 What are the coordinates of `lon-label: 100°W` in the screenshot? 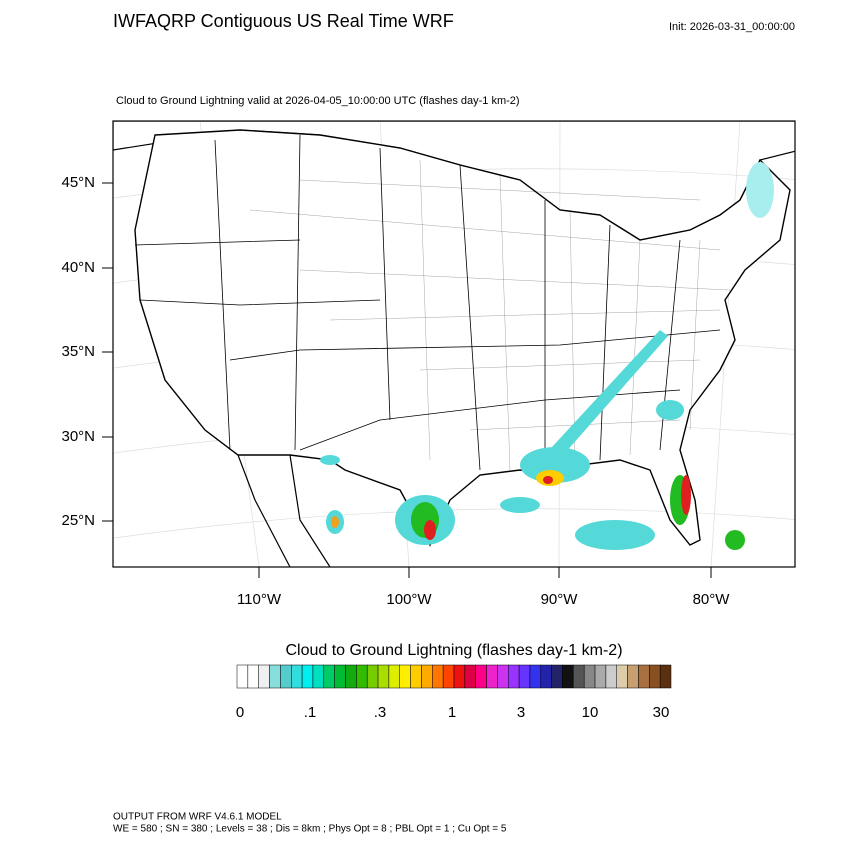 It's located at (409, 599).